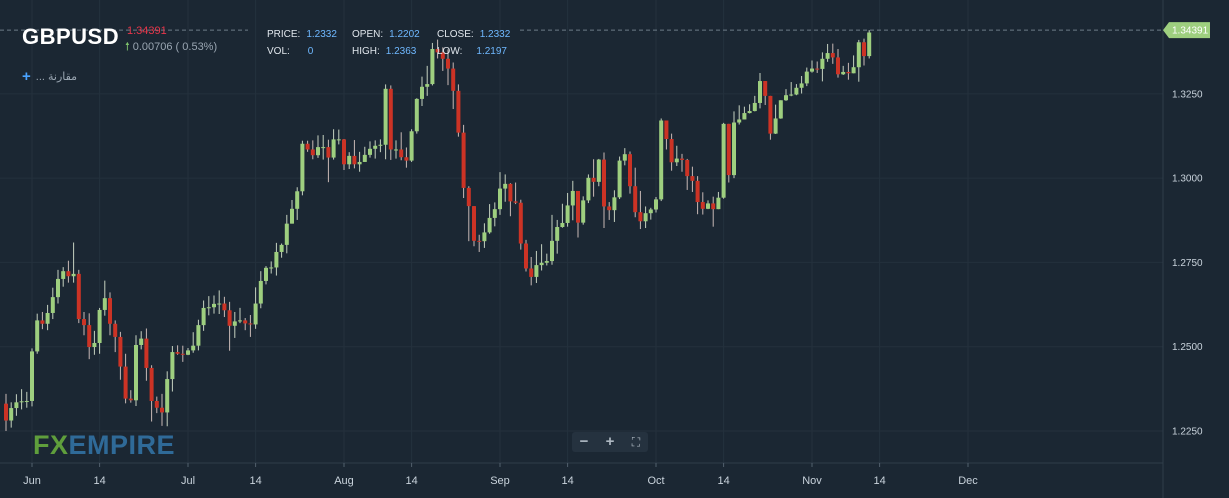 The image size is (1229, 498). I want to click on close-value: 1.2332, so click(495, 34).